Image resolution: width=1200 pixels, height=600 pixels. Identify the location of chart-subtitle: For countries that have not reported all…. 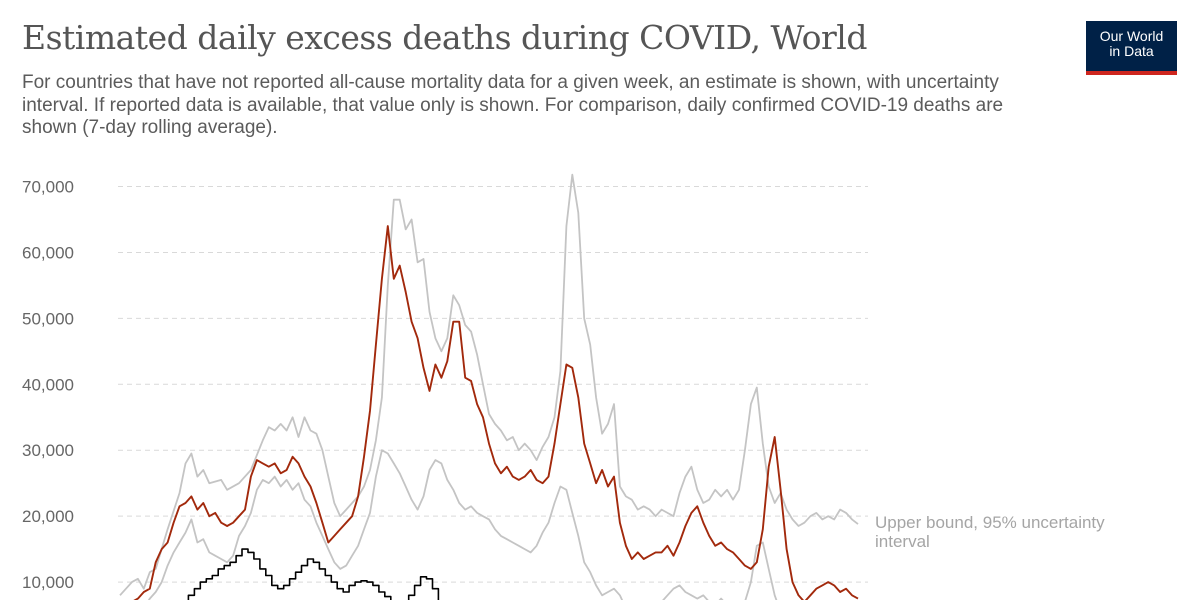
(513, 105).